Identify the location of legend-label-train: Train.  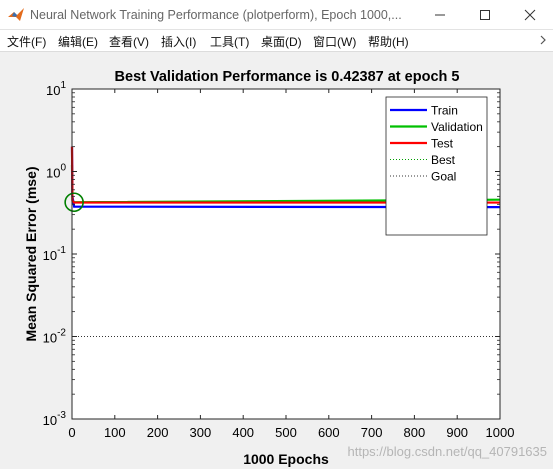
(444, 111).